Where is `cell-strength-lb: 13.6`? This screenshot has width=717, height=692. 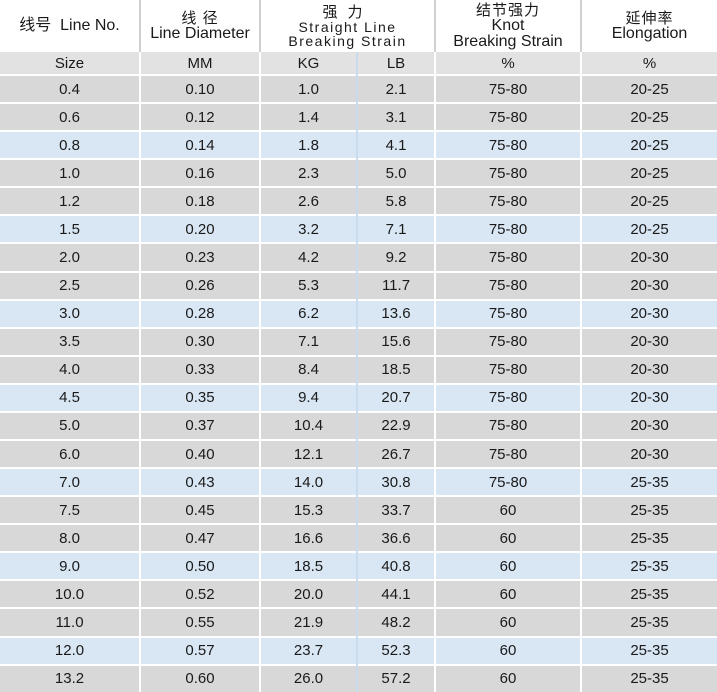 cell-strength-lb: 13.6 is located at coordinates (396, 313).